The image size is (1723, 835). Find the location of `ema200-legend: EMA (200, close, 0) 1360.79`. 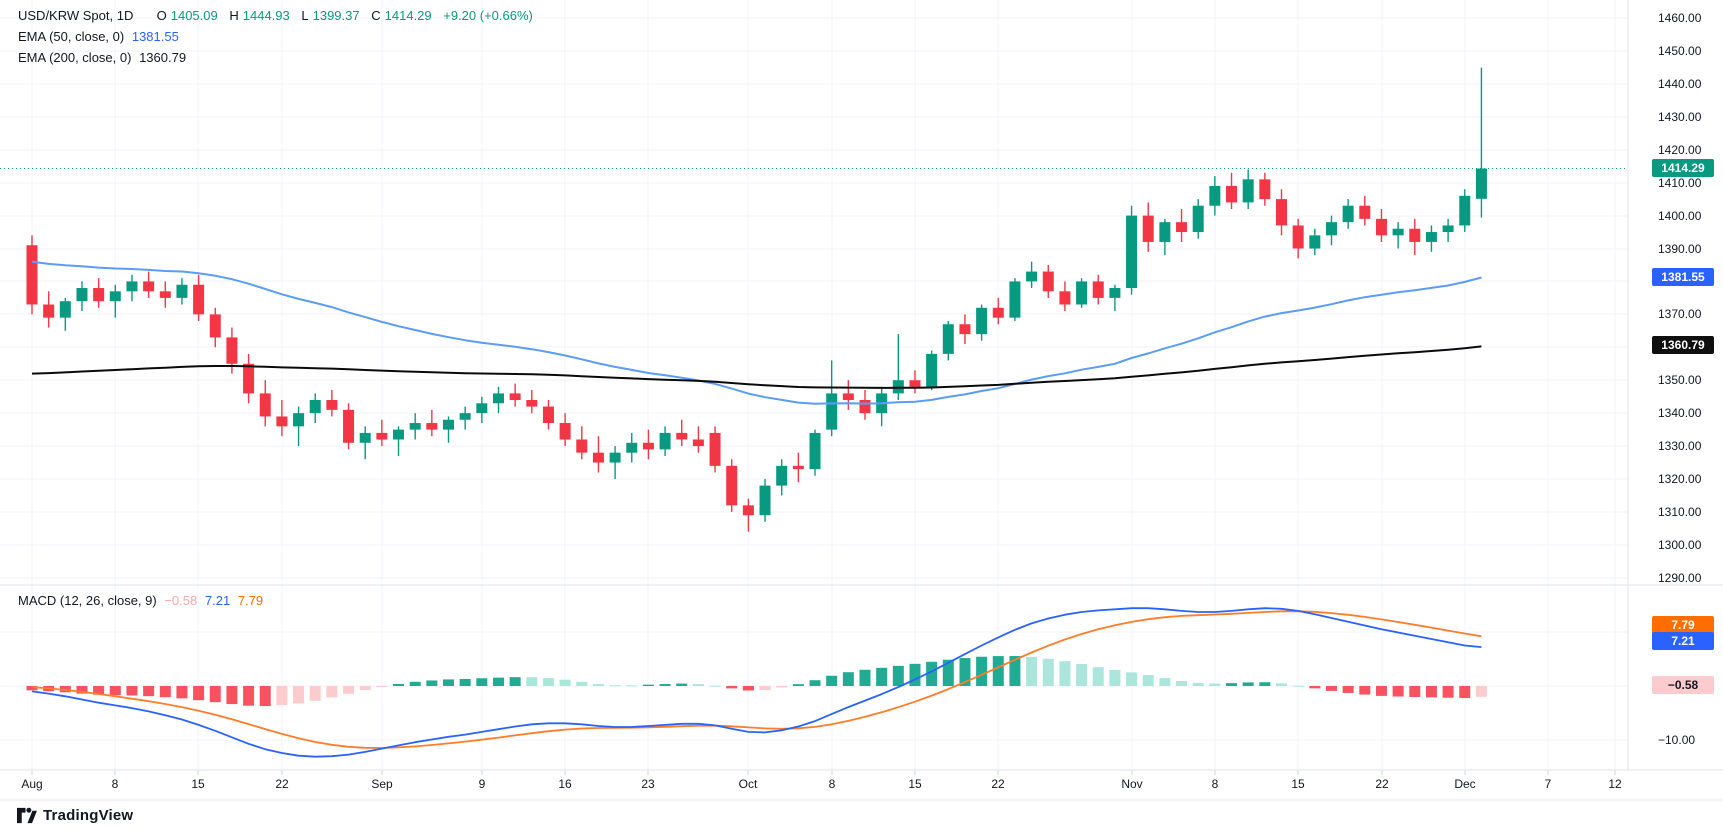

ema200-legend: EMA (200, close, 0) 1360.79 is located at coordinates (104, 57).